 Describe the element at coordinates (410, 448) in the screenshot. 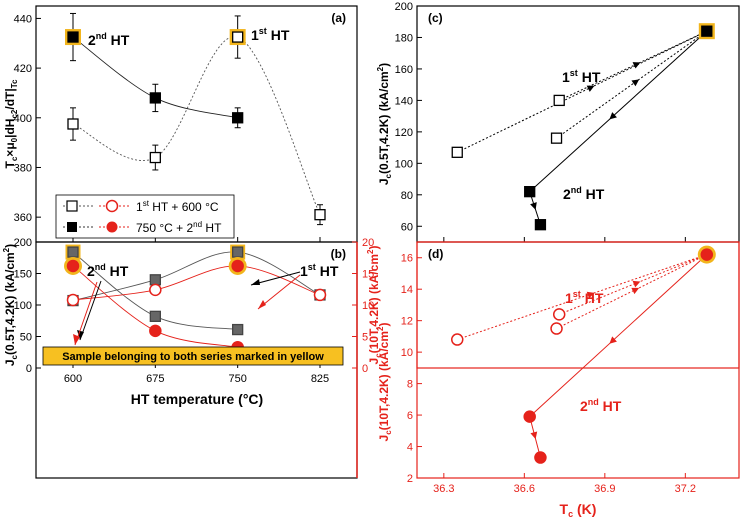

I see `y-tick-label: 4` at that location.